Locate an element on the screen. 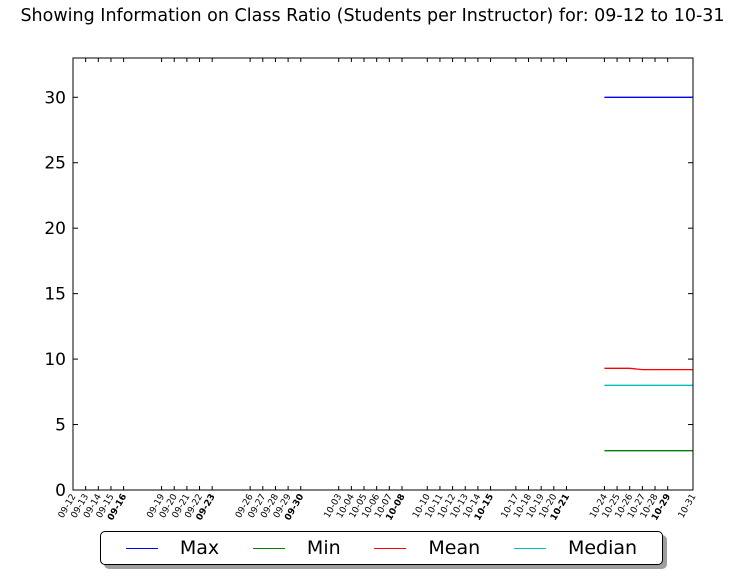 This screenshot has height=577, width=745. legend-item-median: Median is located at coordinates (575, 548).